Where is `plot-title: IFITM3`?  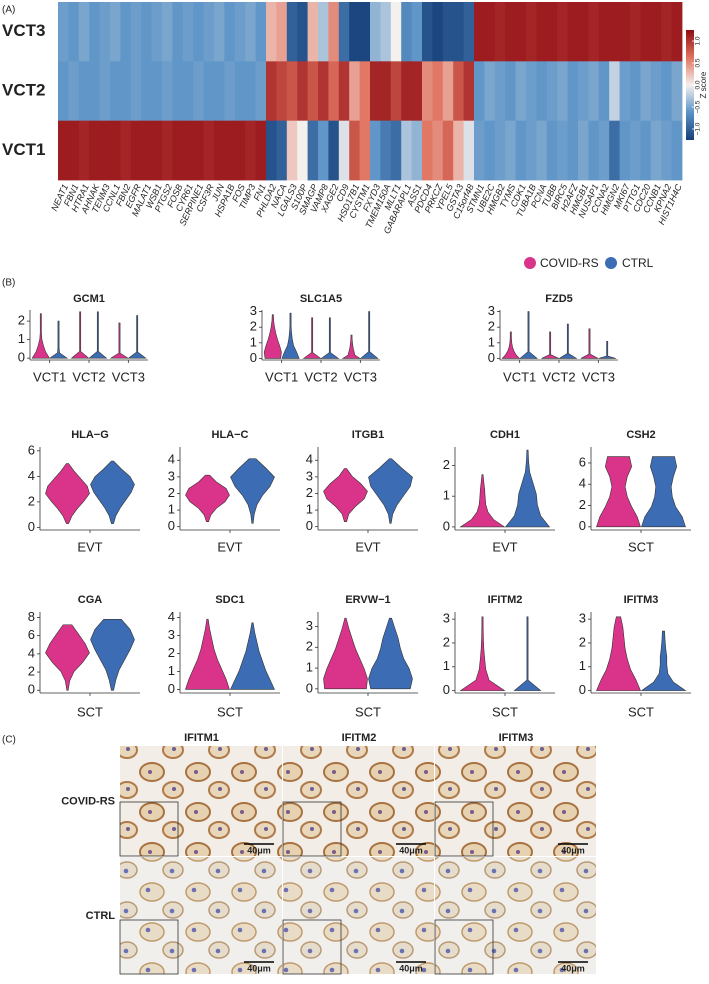
plot-title: IFITM3 is located at coordinates (641, 600).